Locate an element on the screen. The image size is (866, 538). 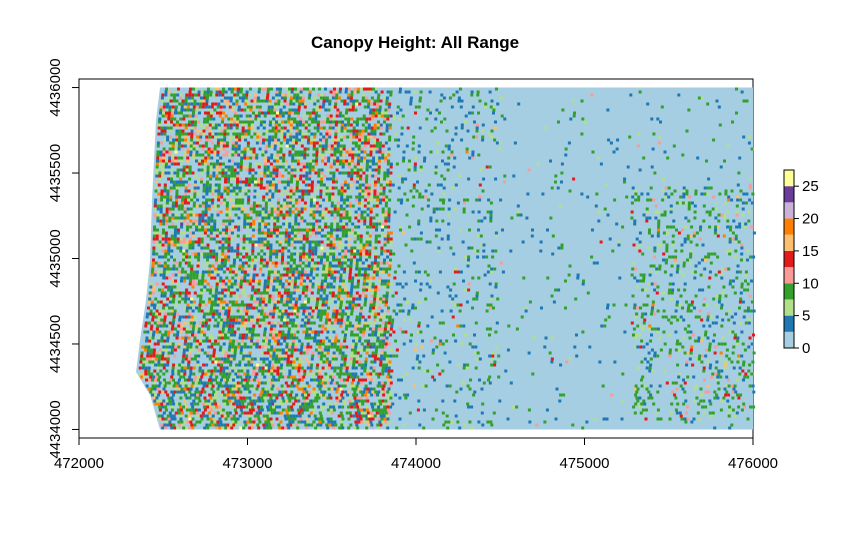
y-axis: 4434000 4434500 4435000 4435500 4436000 is located at coordinates (63, 258).